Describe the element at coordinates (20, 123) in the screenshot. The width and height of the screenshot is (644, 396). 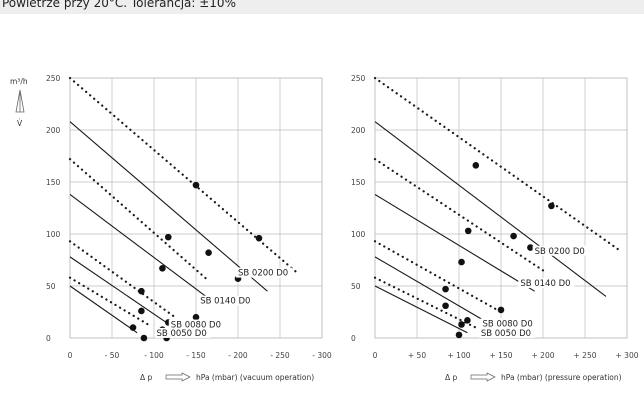
I see `y-symbol-label: V̇` at that location.